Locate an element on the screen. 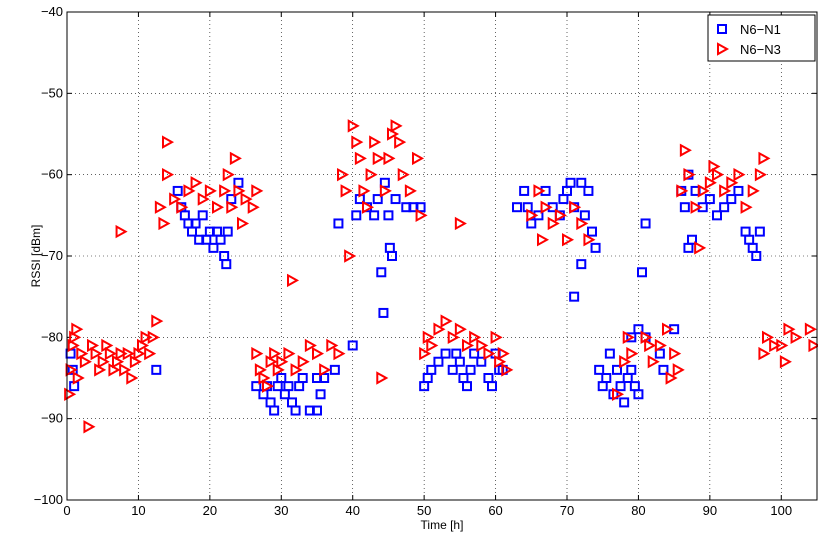 This screenshot has height=536, width=818. legend-marker-n6-n3 is located at coordinates (723, 49).